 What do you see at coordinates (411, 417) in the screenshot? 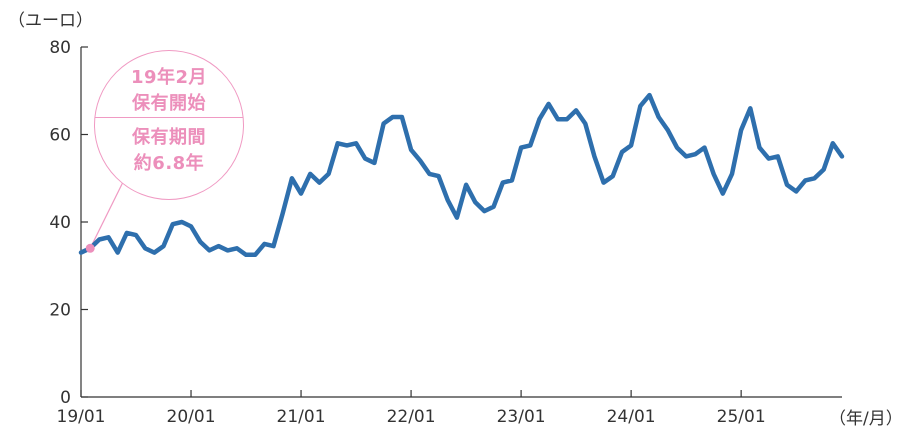
I see `x-tick-label: 22/01` at bounding box center [411, 417].